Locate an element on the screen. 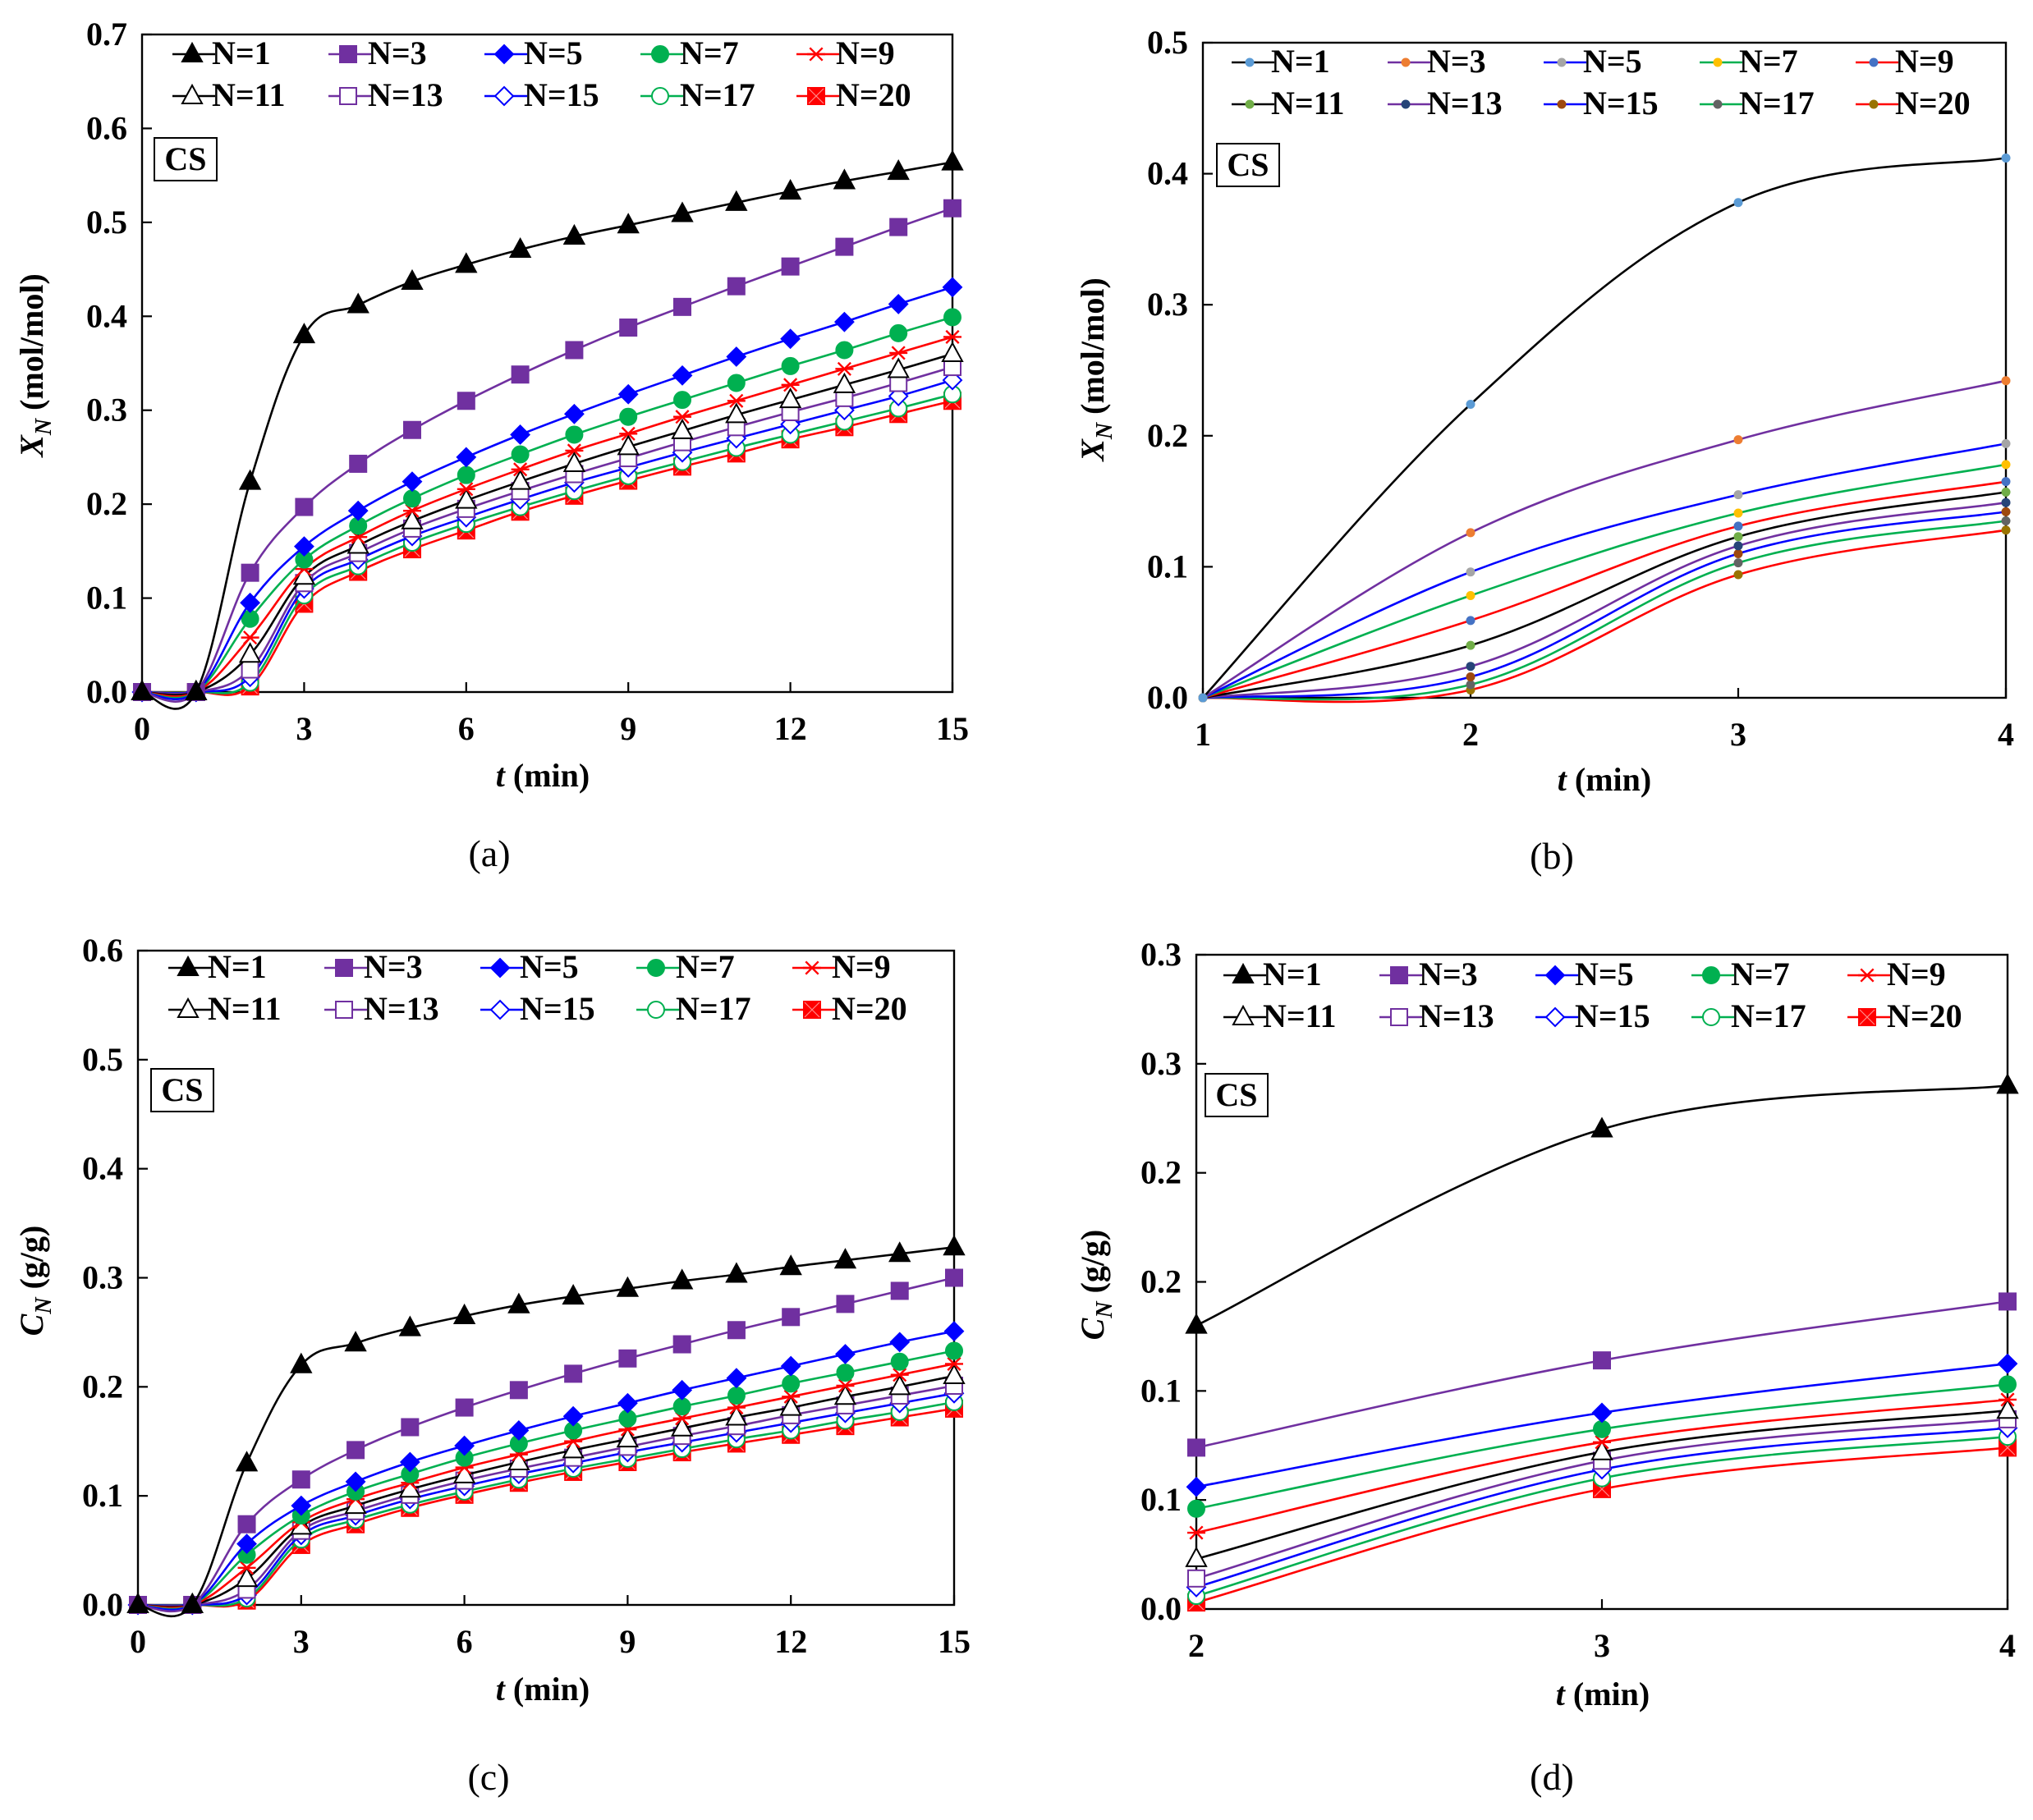  x-tick-label: 2 is located at coordinates (1196, 1645).